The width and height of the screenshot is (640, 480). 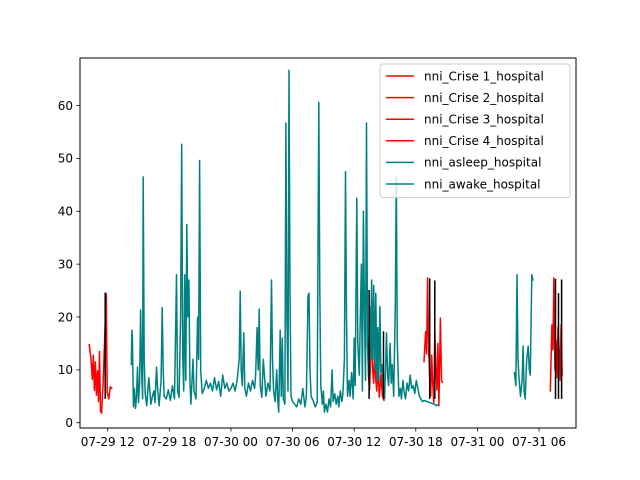 I want to click on x-tick-label-6: 07-31 00, so click(x=477, y=442).